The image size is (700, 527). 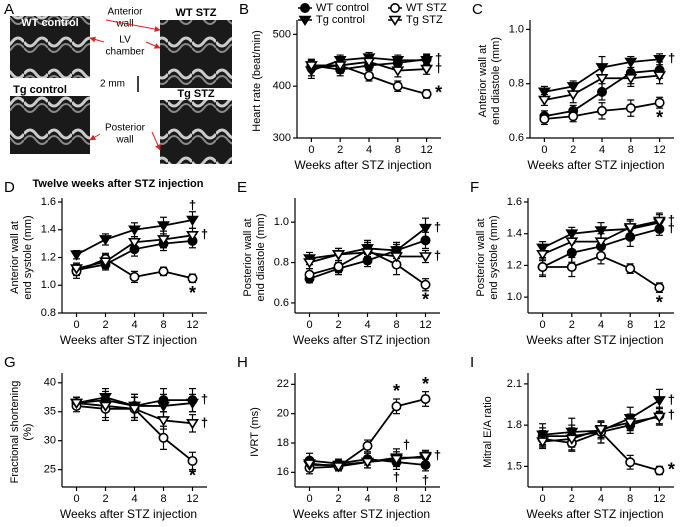 What do you see at coordinates (514, 202) in the screenshot?
I see `y-tick-label: 1.6` at bounding box center [514, 202].